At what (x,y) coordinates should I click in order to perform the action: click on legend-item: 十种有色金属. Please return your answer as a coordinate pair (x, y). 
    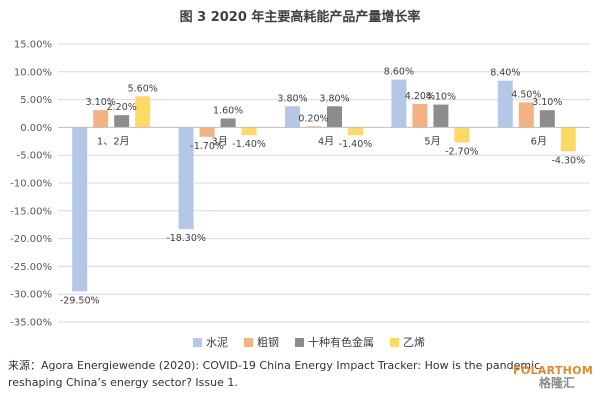
    Looking at the image, I should click on (334, 342).